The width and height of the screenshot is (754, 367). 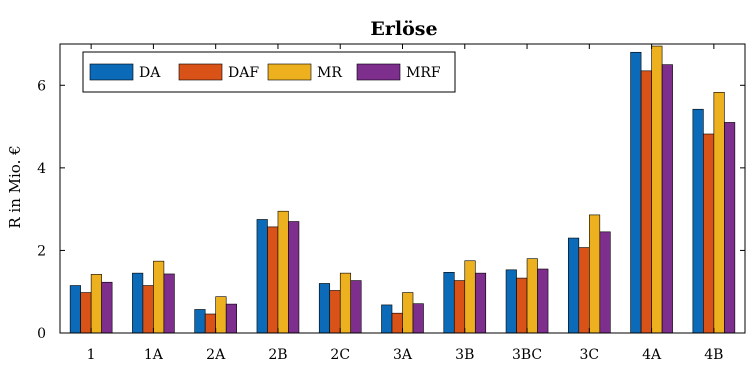 What do you see at coordinates (464, 355) in the screenshot?
I see `x-tick-label: 3B` at bounding box center [464, 355].